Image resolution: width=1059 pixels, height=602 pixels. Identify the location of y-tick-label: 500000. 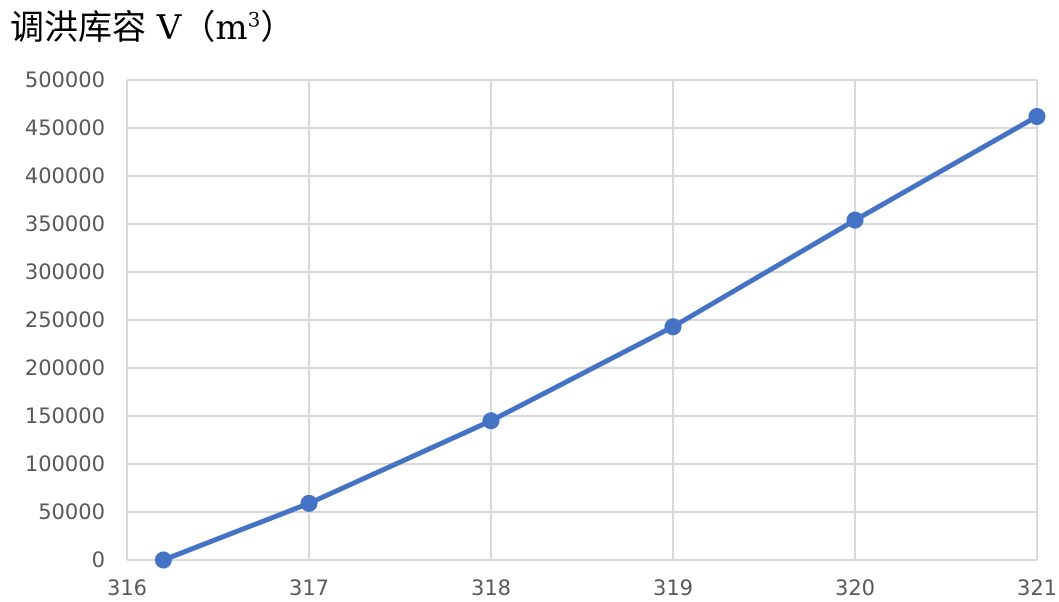
(65, 80).